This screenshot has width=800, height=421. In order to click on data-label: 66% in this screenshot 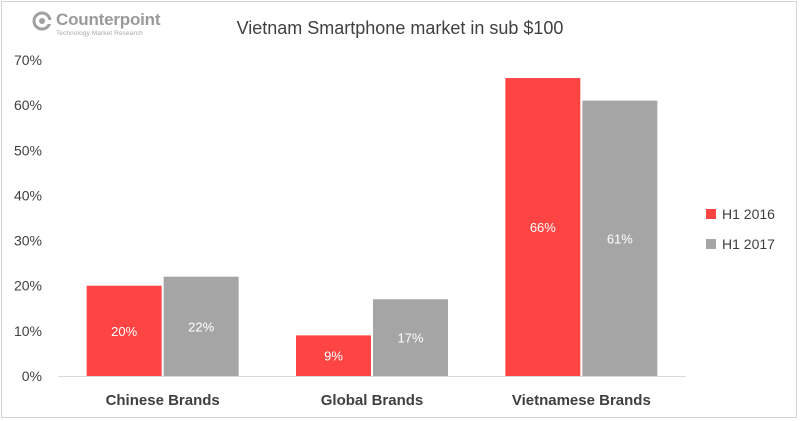, I will do `click(543, 227)`.